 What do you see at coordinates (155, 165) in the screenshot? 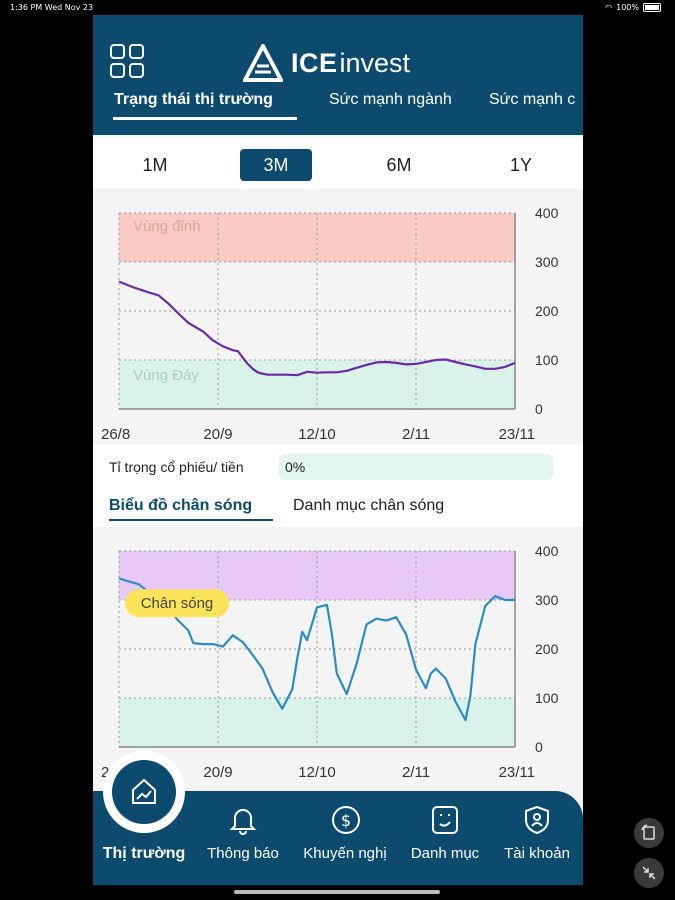
I see `range-1m-button: 1M` at bounding box center [155, 165].